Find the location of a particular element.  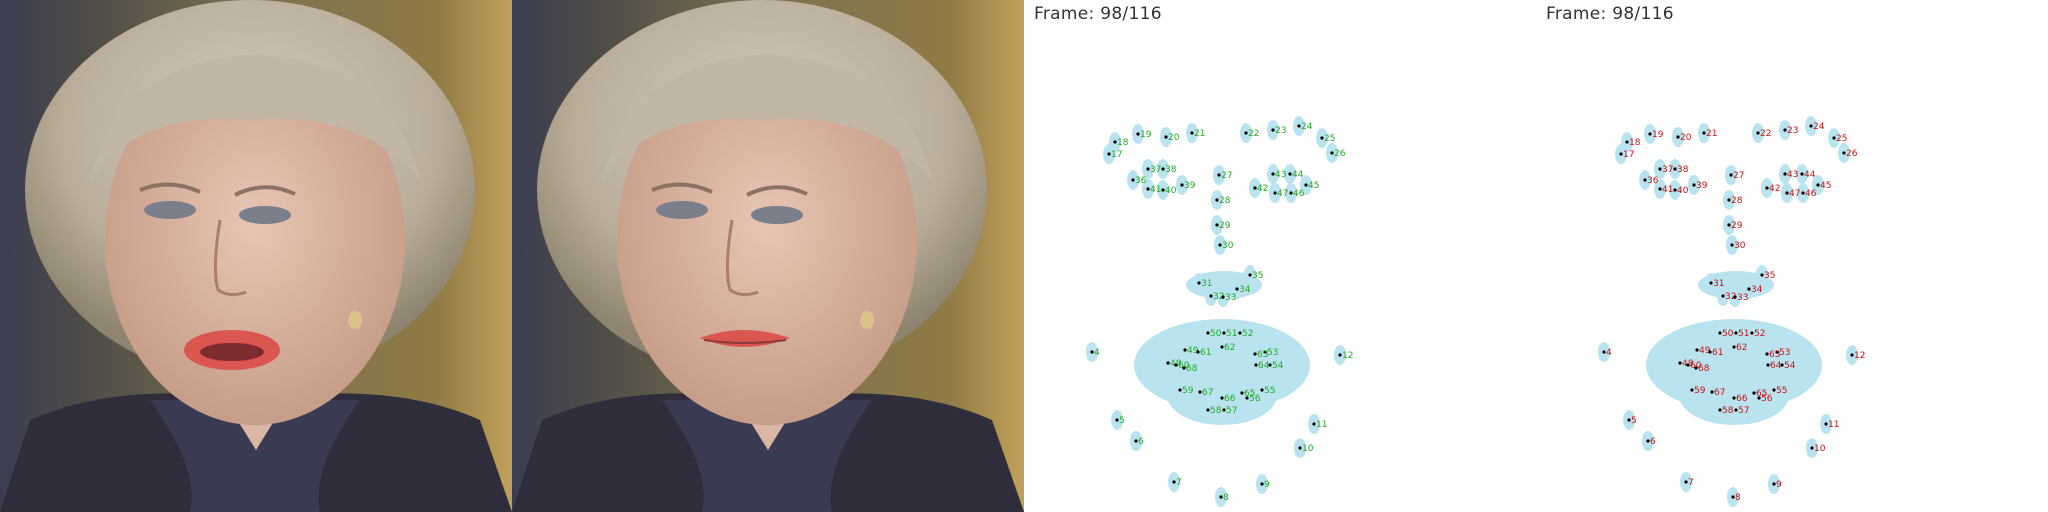

landmark-label-18: 18 is located at coordinates (1635, 143).